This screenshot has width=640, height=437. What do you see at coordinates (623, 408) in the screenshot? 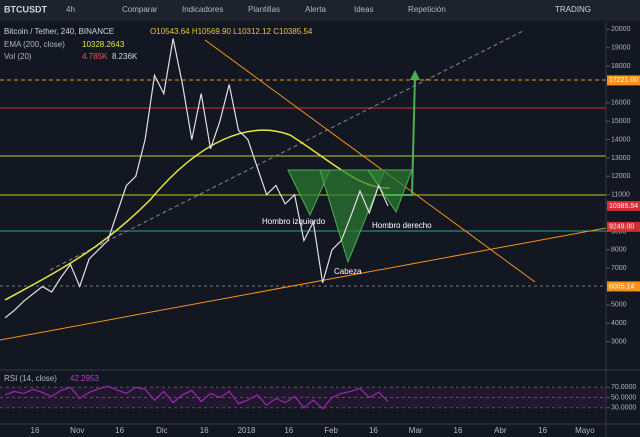
I see `y-tick-label: 30.0000` at bounding box center [623, 408].